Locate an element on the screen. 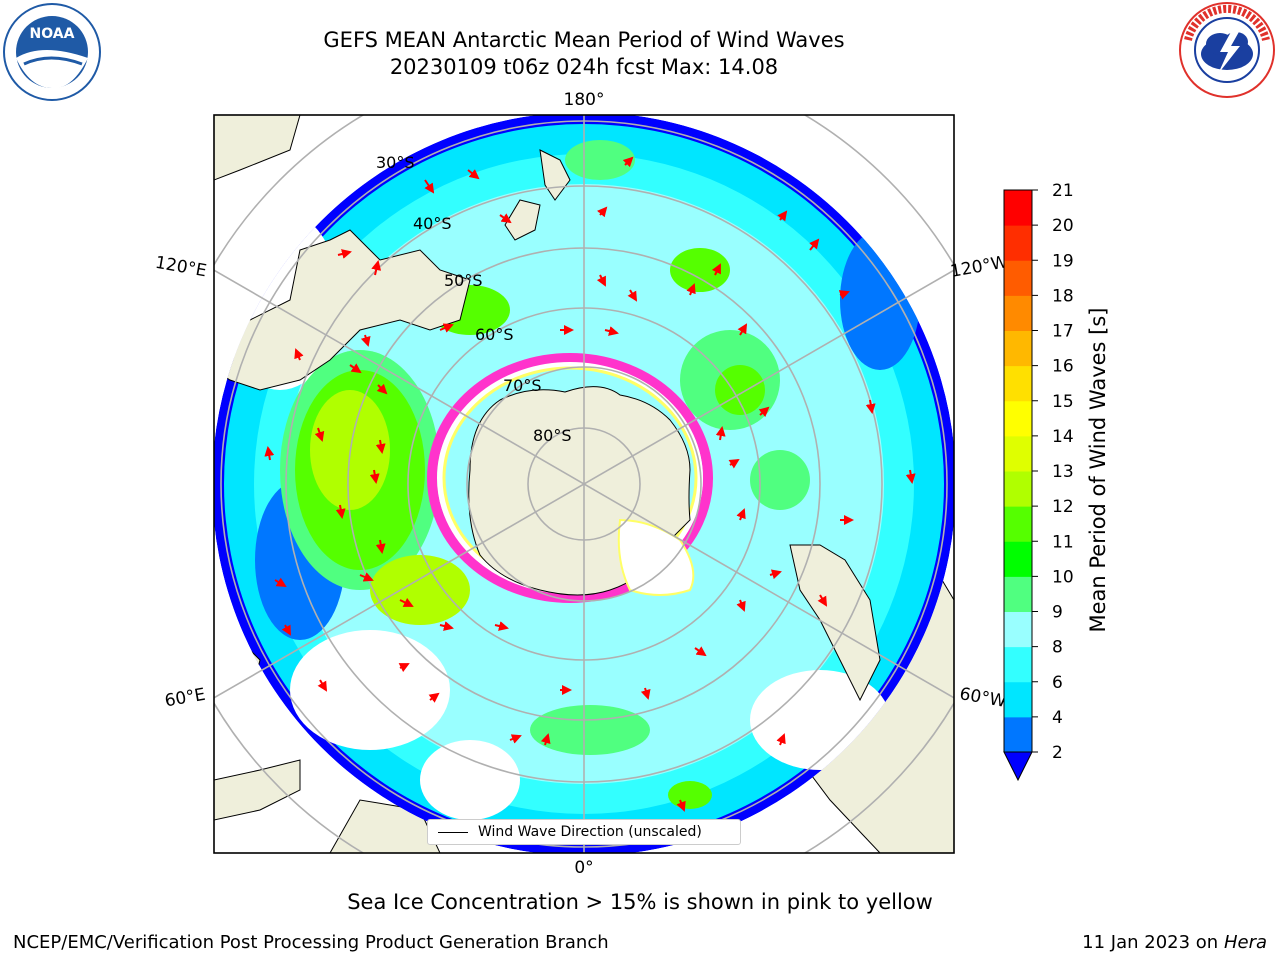 This screenshot has width=1280, height=960. colorbar-tick-label: 16 is located at coordinates (1063, 367).